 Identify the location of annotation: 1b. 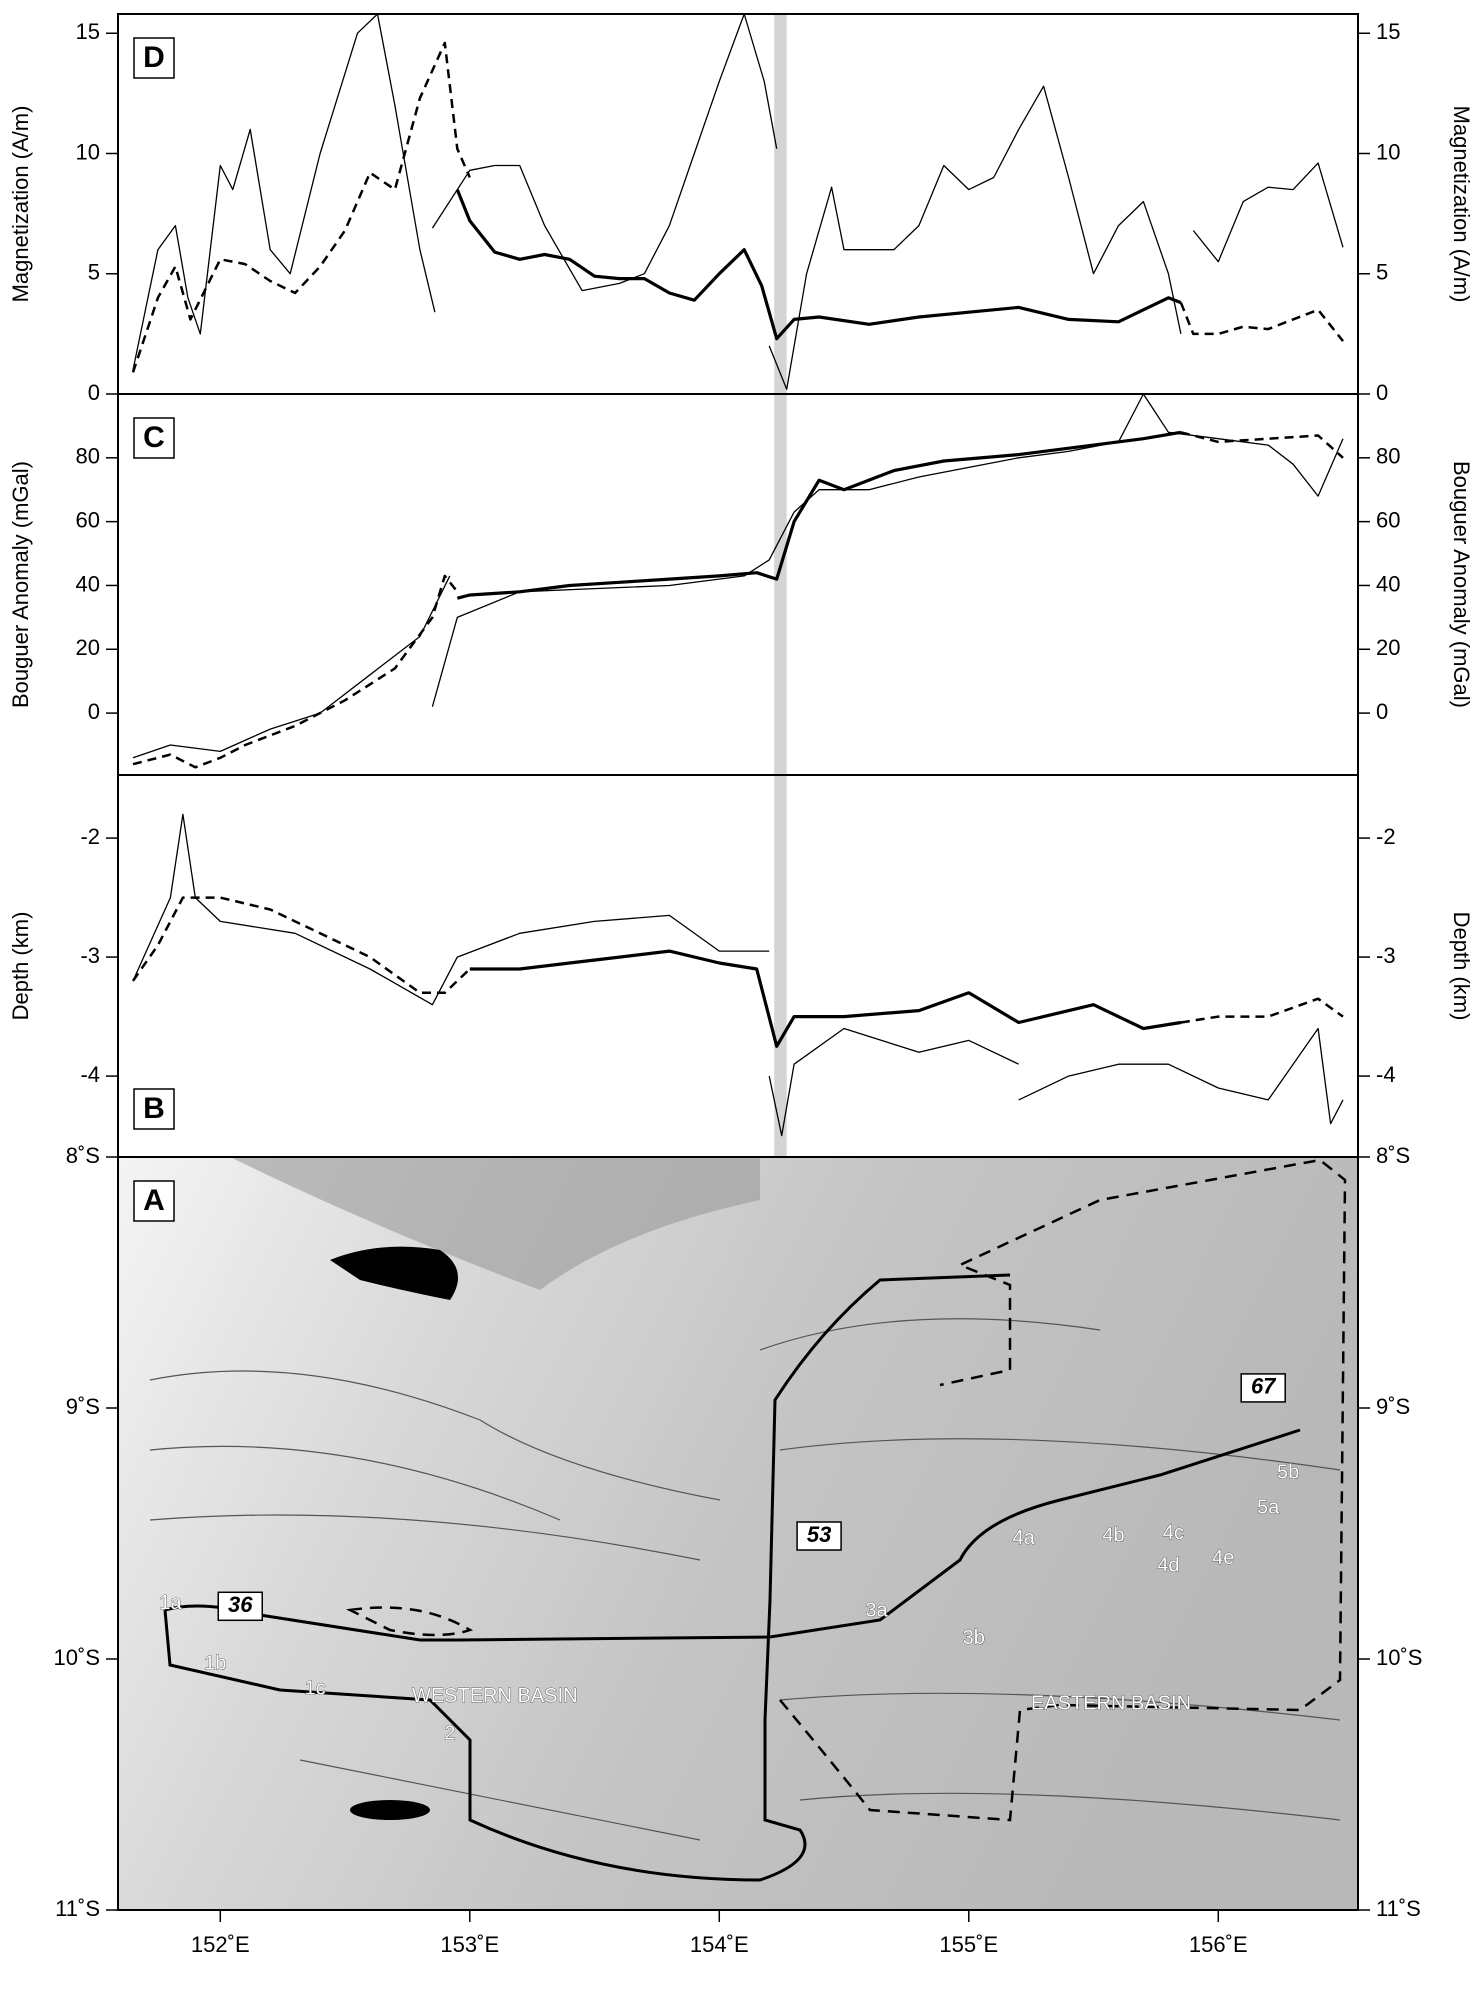
(215, 1663).